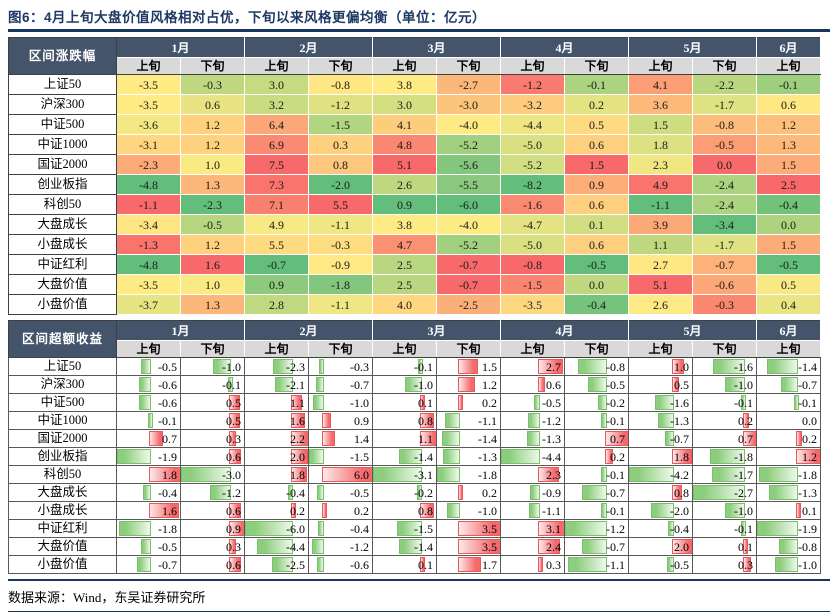  Describe the element at coordinates (724, 144) in the screenshot. I see `heatmap-cell: -0.5` at that location.